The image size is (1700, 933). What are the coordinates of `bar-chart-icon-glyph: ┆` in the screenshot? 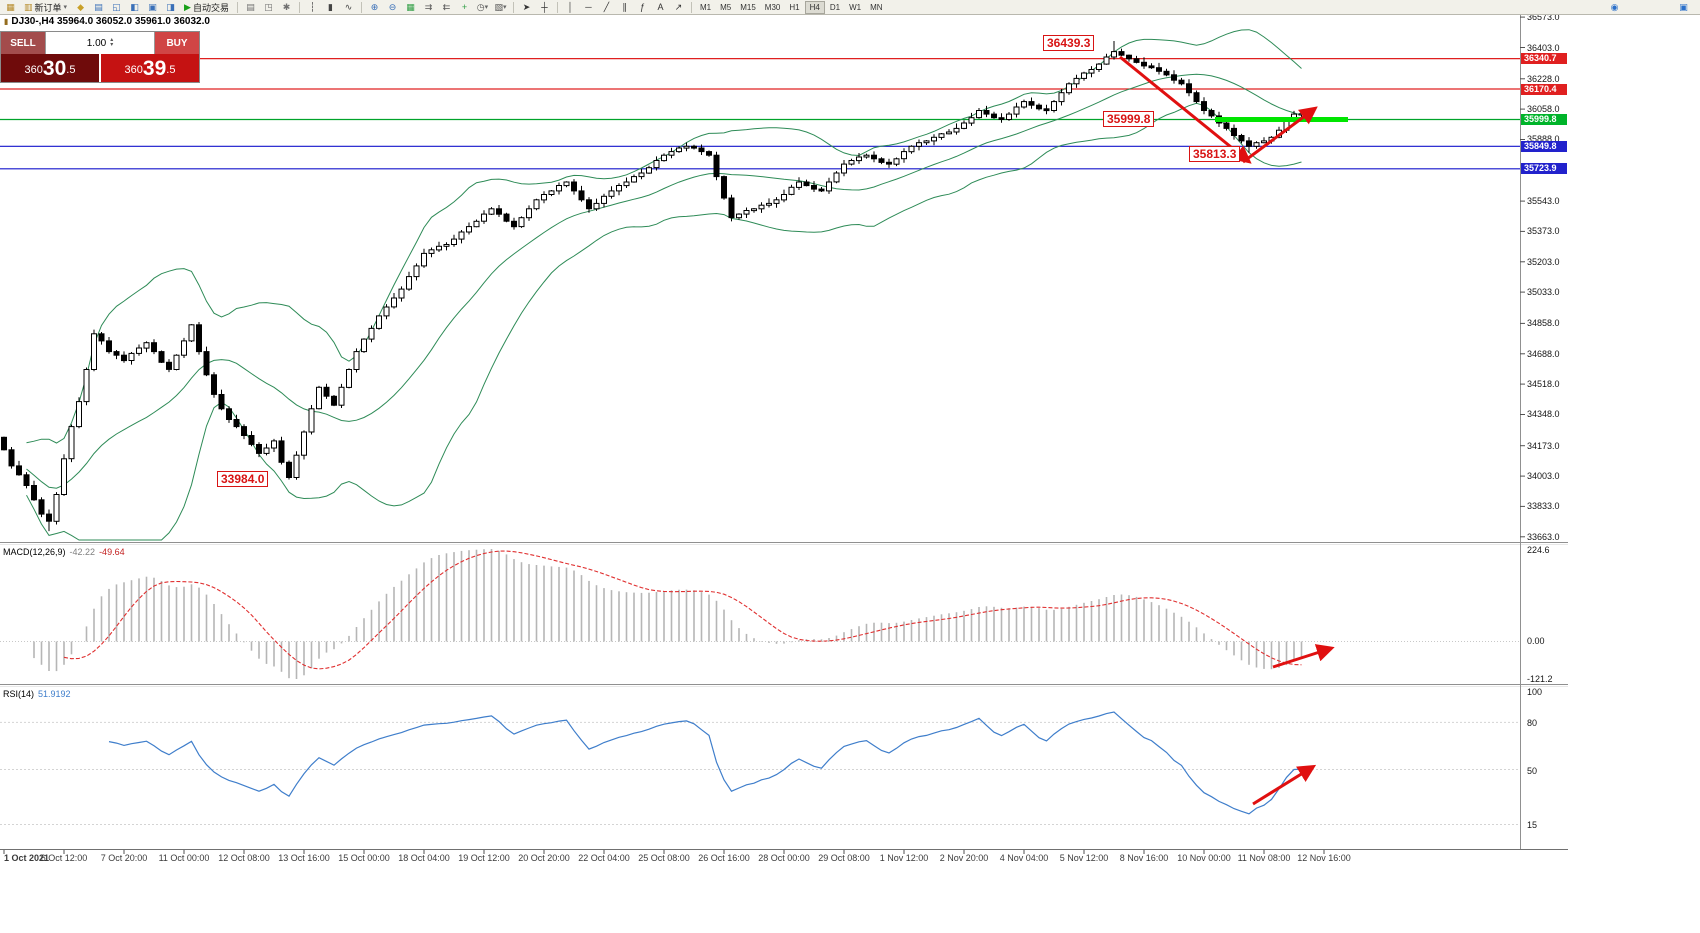 It's located at (312, 6).